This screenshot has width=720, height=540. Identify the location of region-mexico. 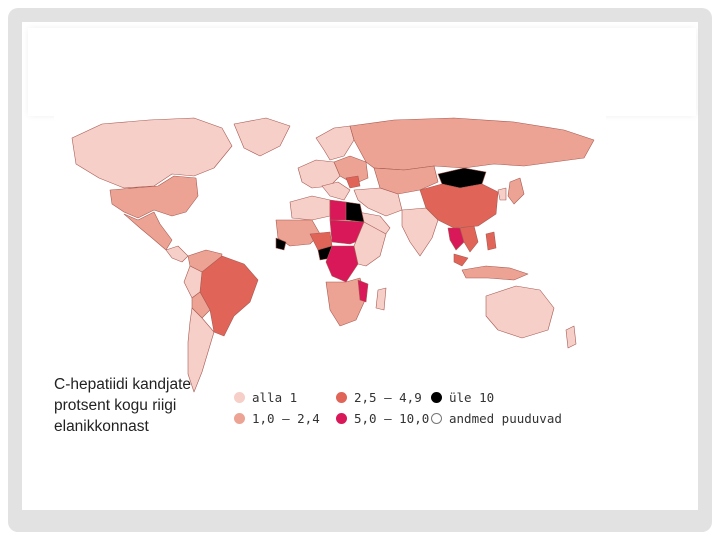
(148, 231).